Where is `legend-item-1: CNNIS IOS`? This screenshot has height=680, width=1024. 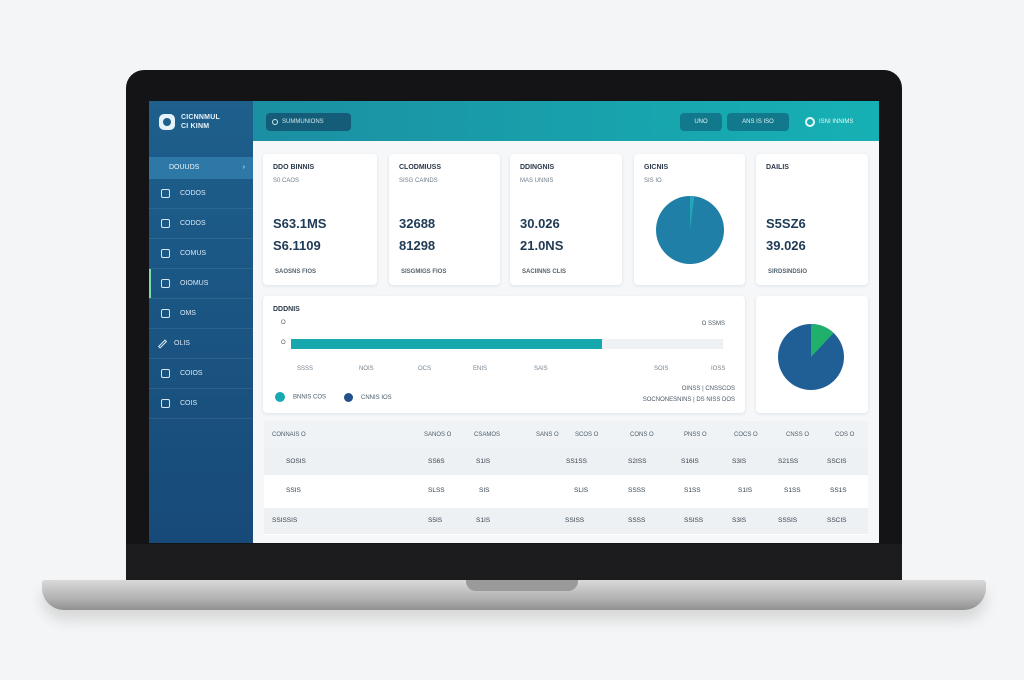 legend-item-1: CNNIS IOS is located at coordinates (368, 397).